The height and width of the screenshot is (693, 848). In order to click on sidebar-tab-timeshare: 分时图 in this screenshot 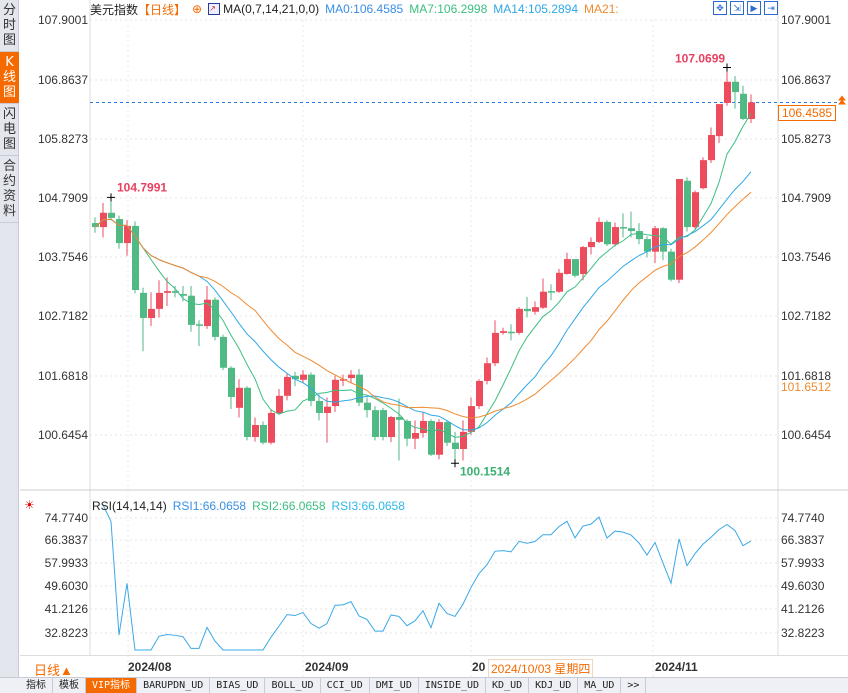, I will do `click(9, 26)`.